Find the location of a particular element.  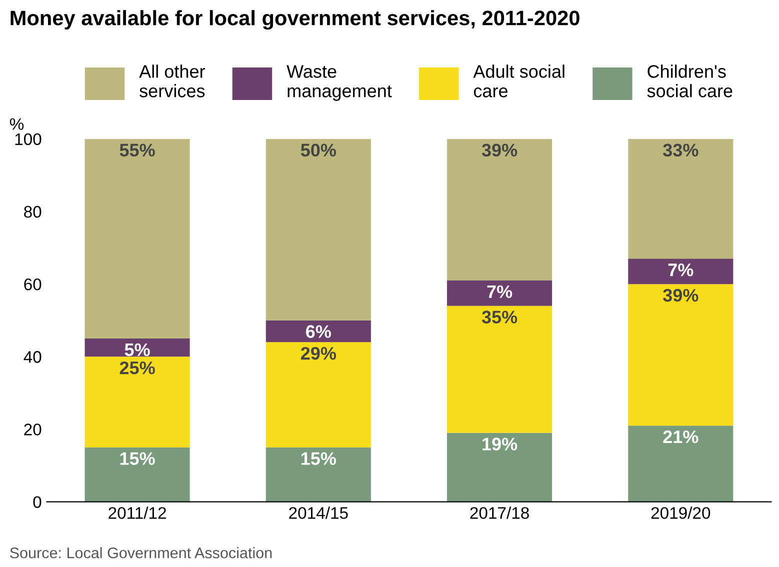

data-label: 6% is located at coordinates (318, 331).